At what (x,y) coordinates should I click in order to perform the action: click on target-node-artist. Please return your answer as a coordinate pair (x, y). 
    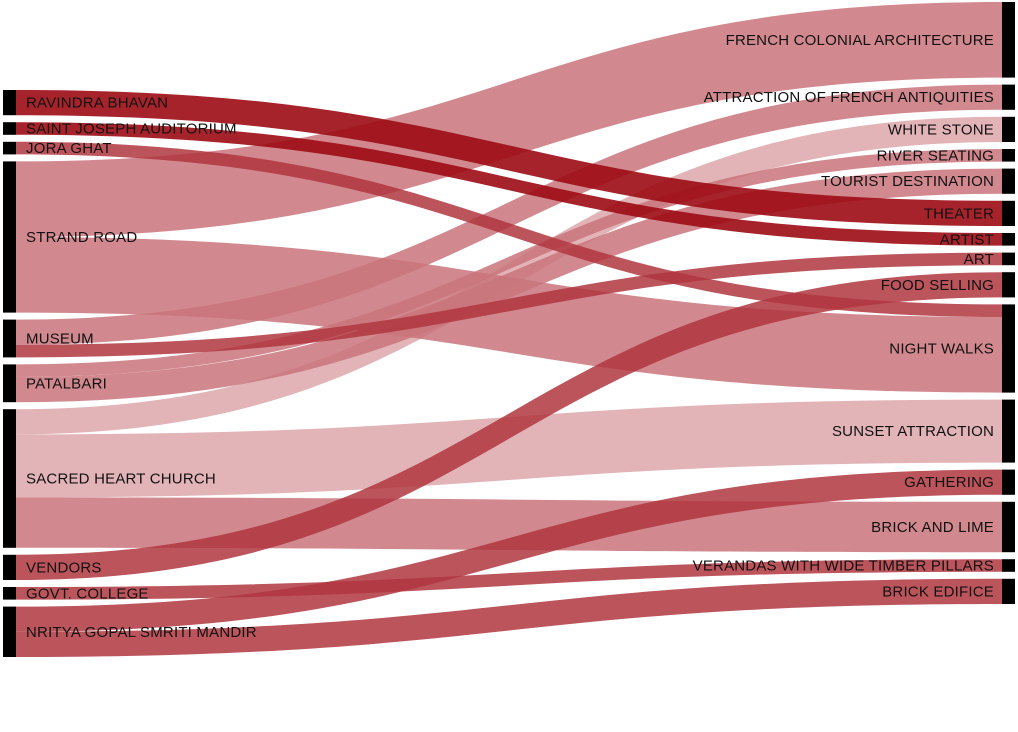
    Looking at the image, I should click on (1008, 239).